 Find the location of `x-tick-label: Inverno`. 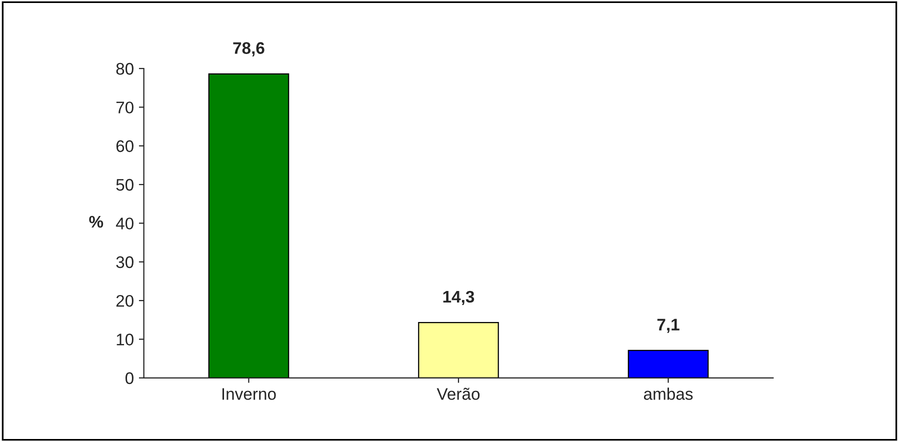

x-tick-label: Inverno is located at coordinates (249, 394).